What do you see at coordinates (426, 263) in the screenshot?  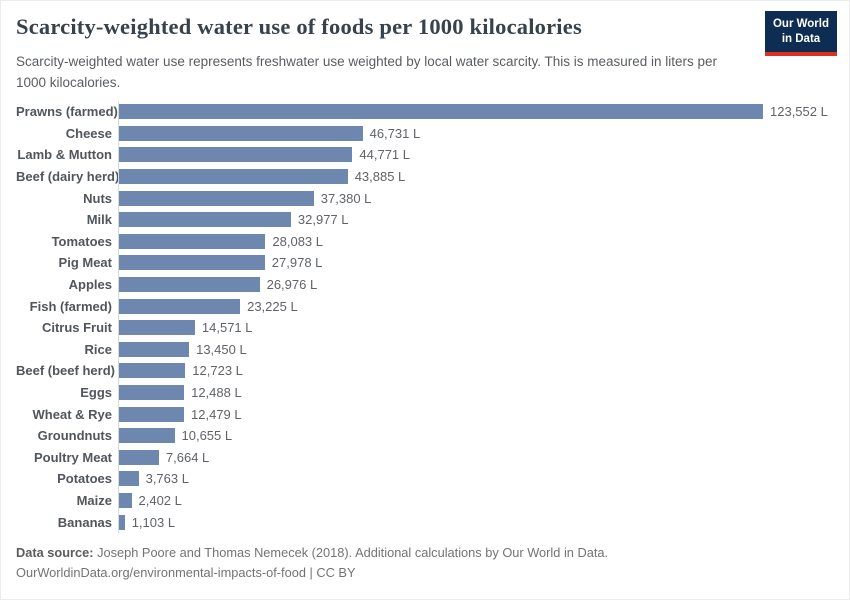 I see `bar-row: Pig Meat 27,978 L` at bounding box center [426, 263].